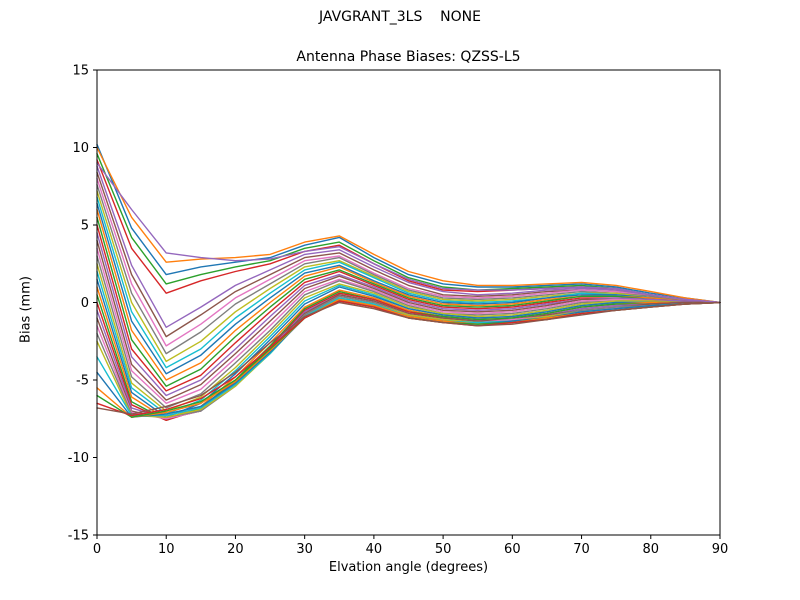 Image resolution: width=800 pixels, height=600 pixels. What do you see at coordinates (78, 458) in the screenshot?
I see `y-tick-label: -10` at bounding box center [78, 458].